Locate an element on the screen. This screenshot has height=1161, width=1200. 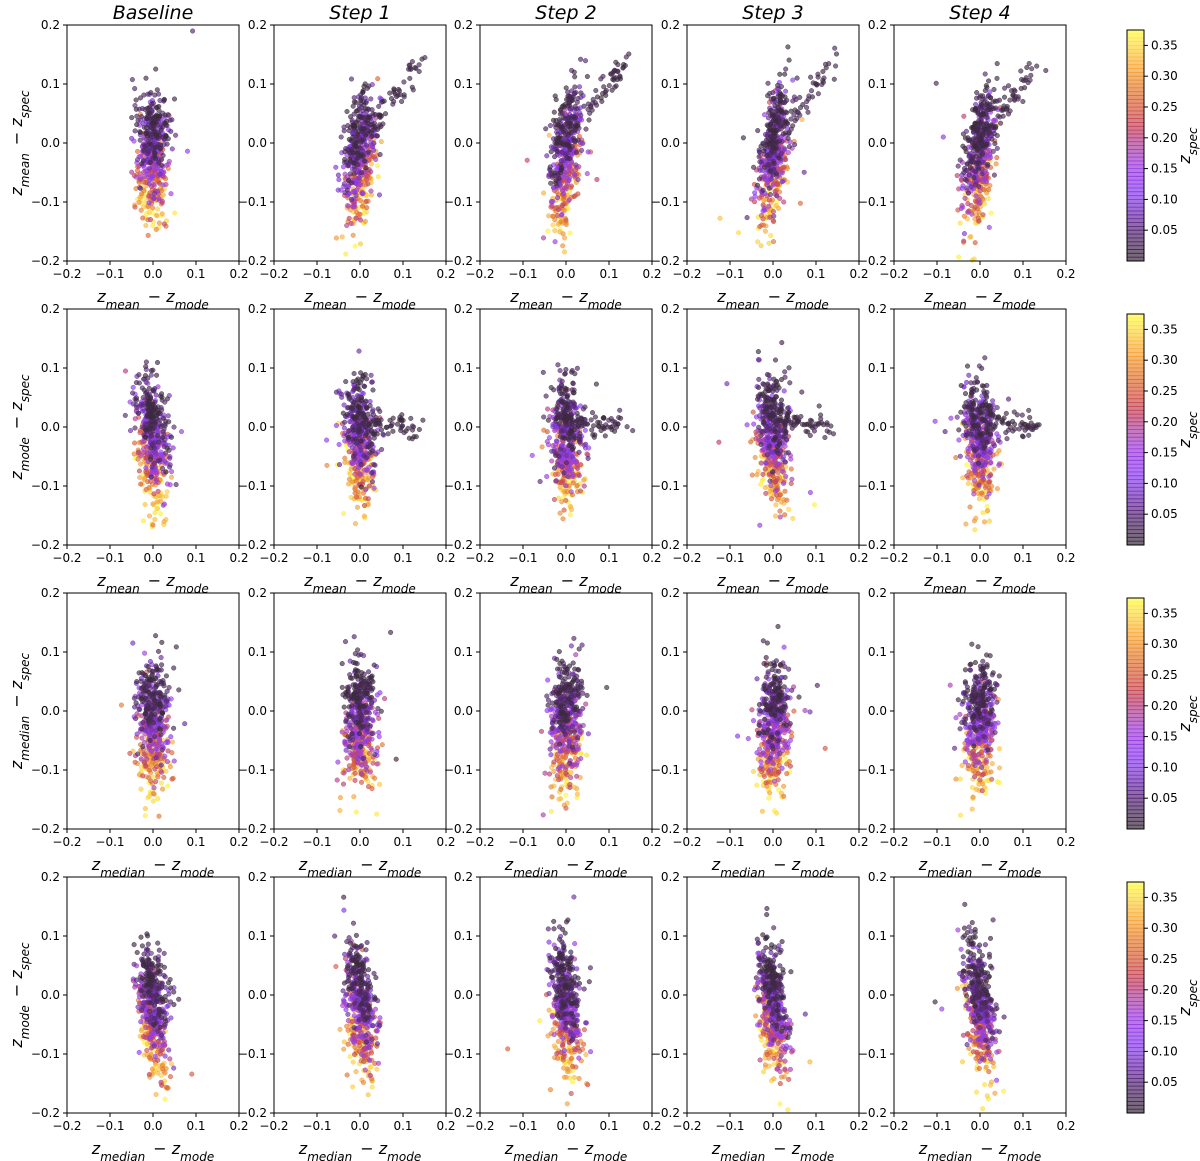
y-tick-label: 0.0 is located at coordinates (257, 143).